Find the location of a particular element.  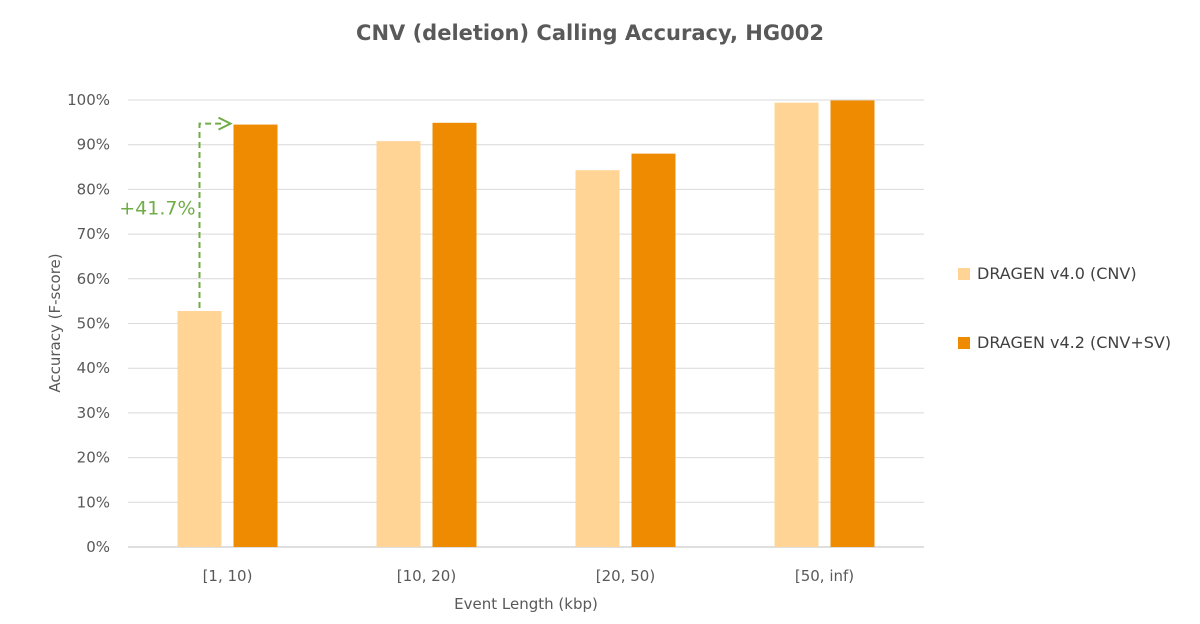

y-tick-label: 90% is located at coordinates (93, 145).